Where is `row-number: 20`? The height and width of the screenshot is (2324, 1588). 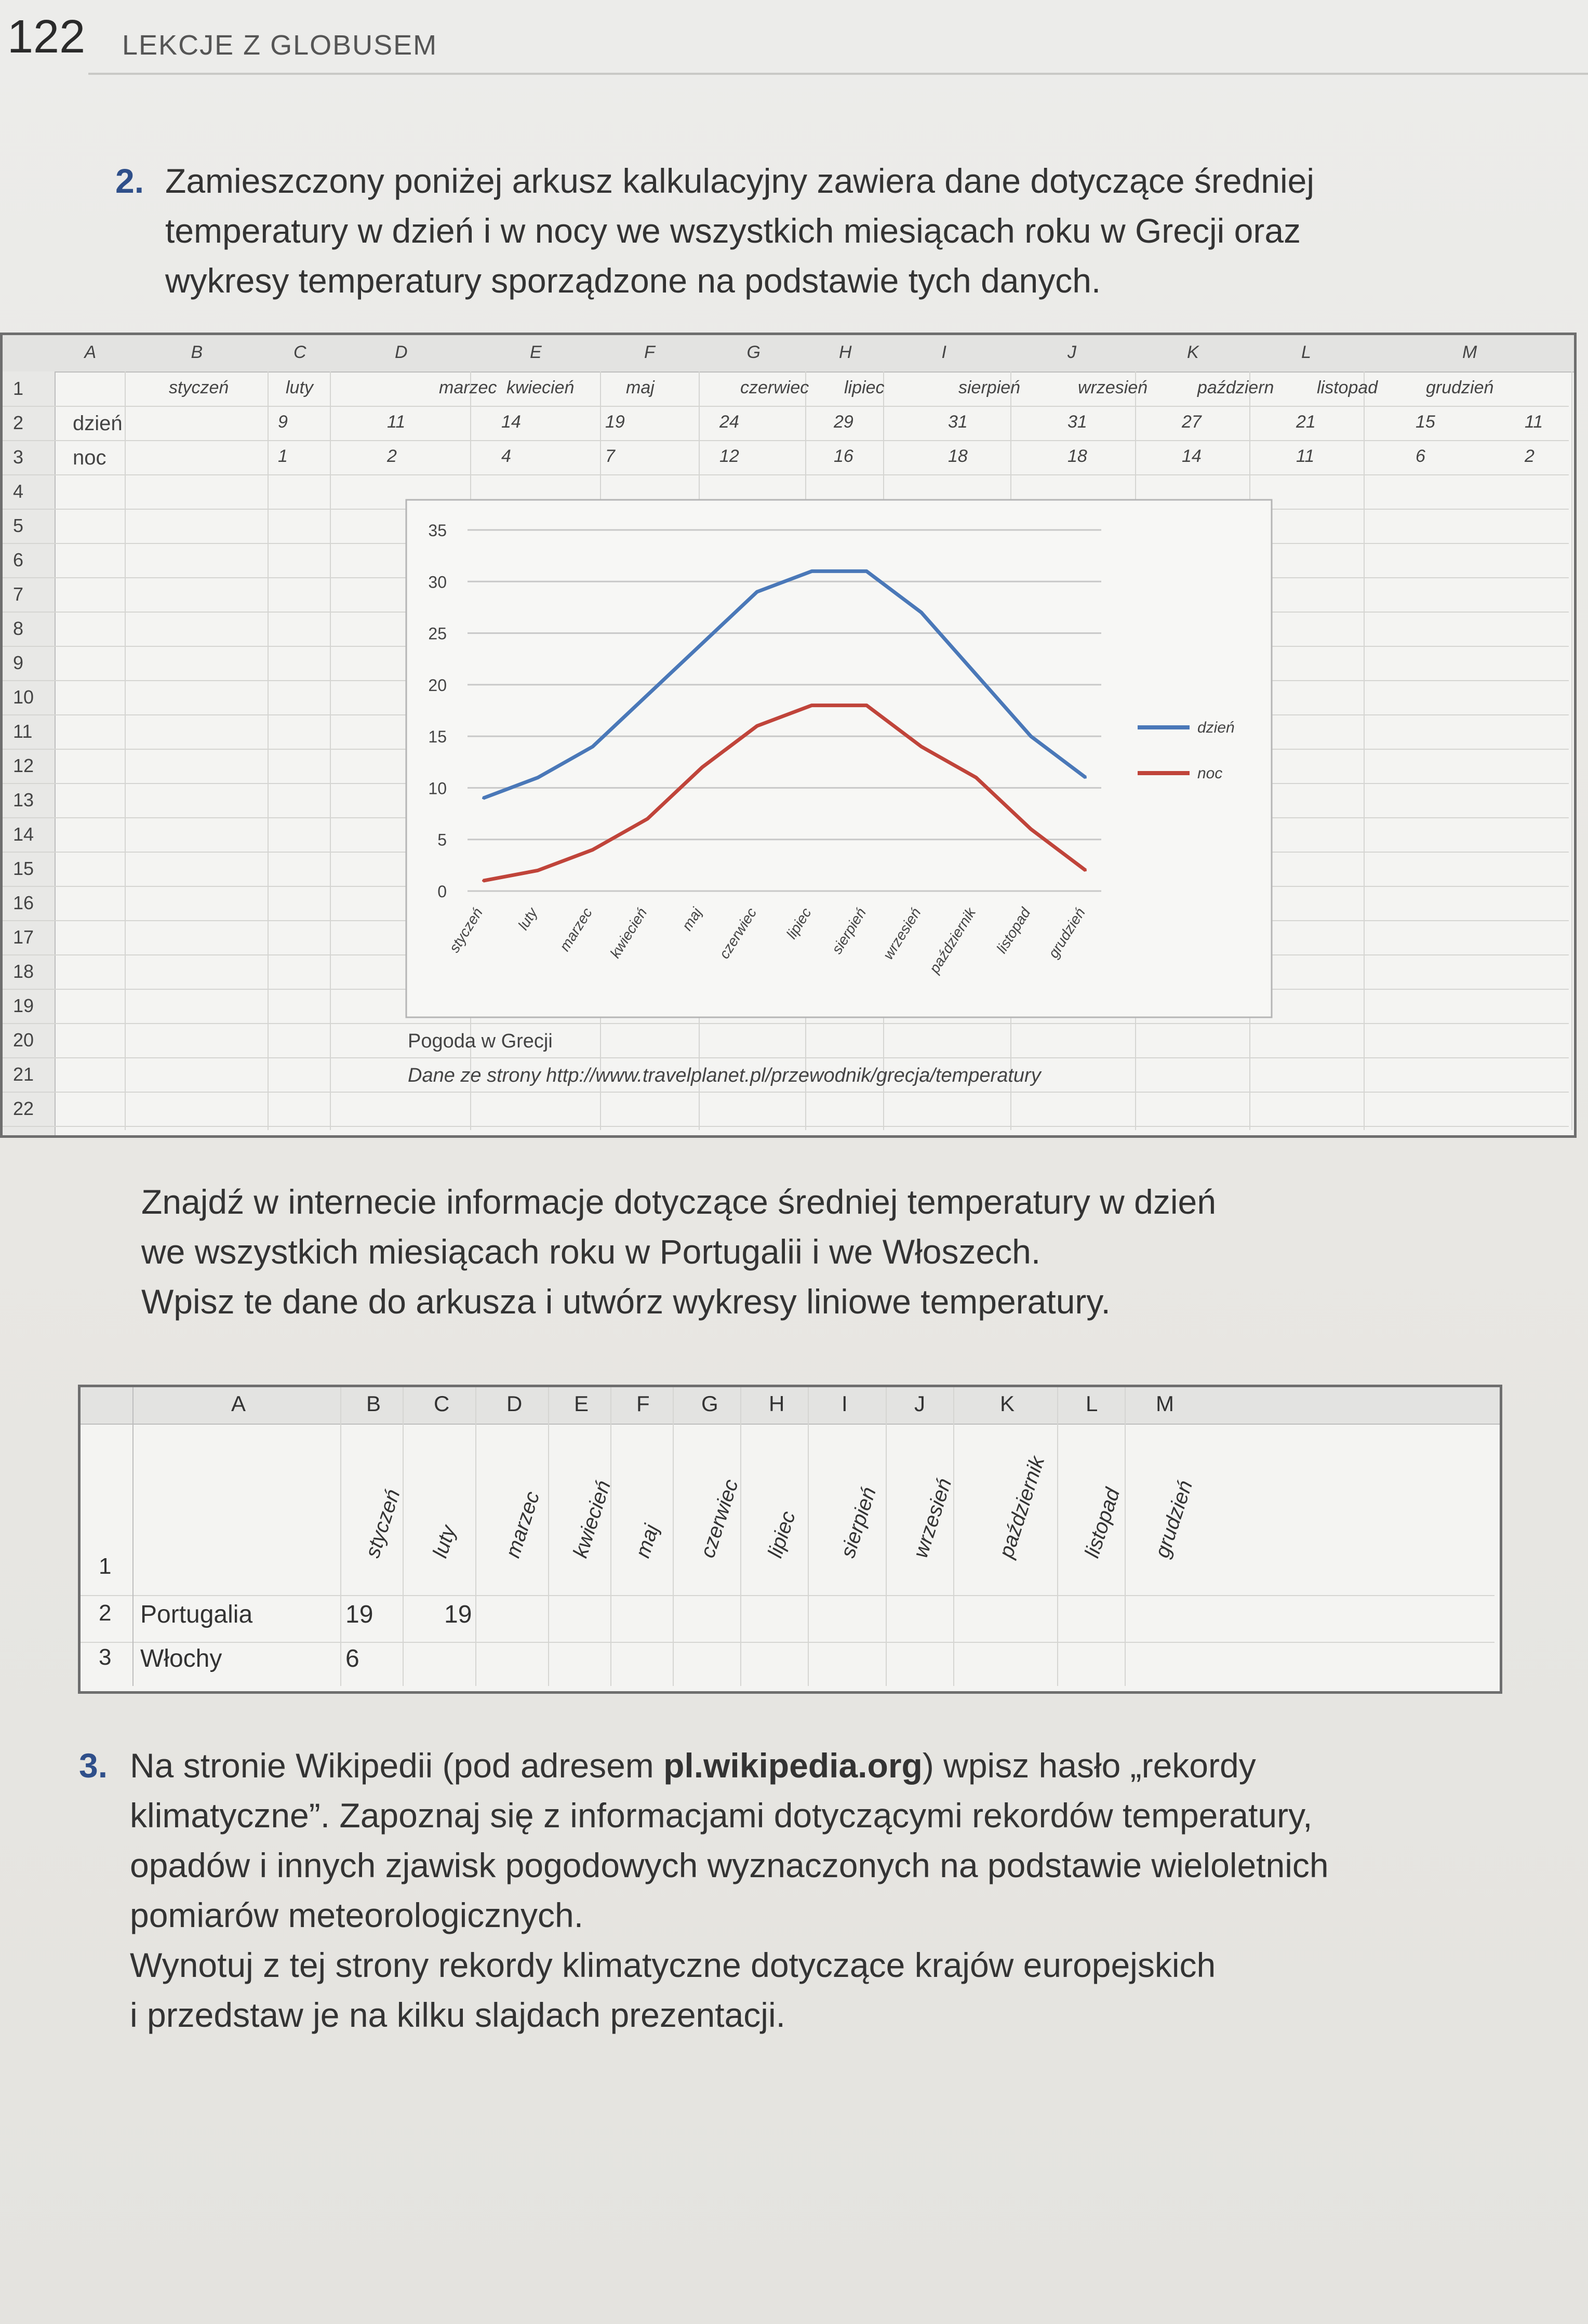 row-number: 20 is located at coordinates (23, 1040).